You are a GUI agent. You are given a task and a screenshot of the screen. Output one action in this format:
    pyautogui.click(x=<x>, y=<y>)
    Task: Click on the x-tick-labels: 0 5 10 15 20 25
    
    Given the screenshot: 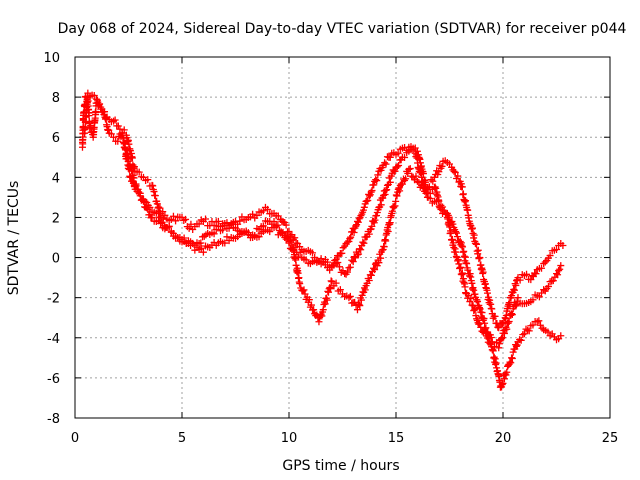 What is the action you would take?
    pyautogui.click(x=344, y=438)
    